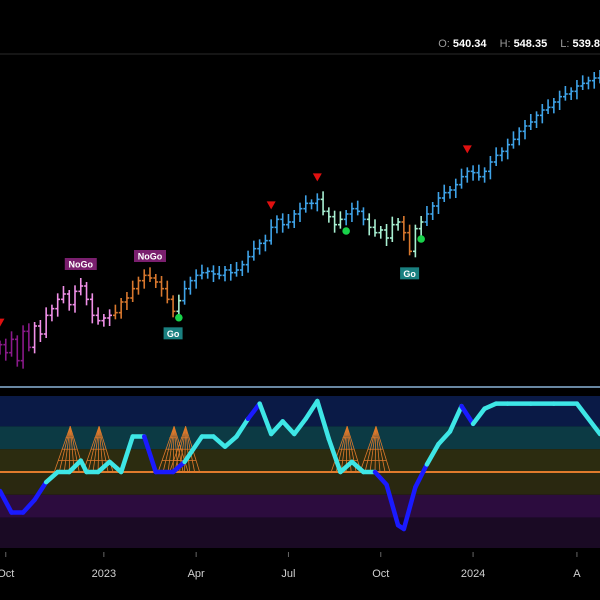 The width and height of the screenshot is (600, 600). What do you see at coordinates (586, 44) in the screenshot?
I see `low-value: 539.8` at bounding box center [586, 44].